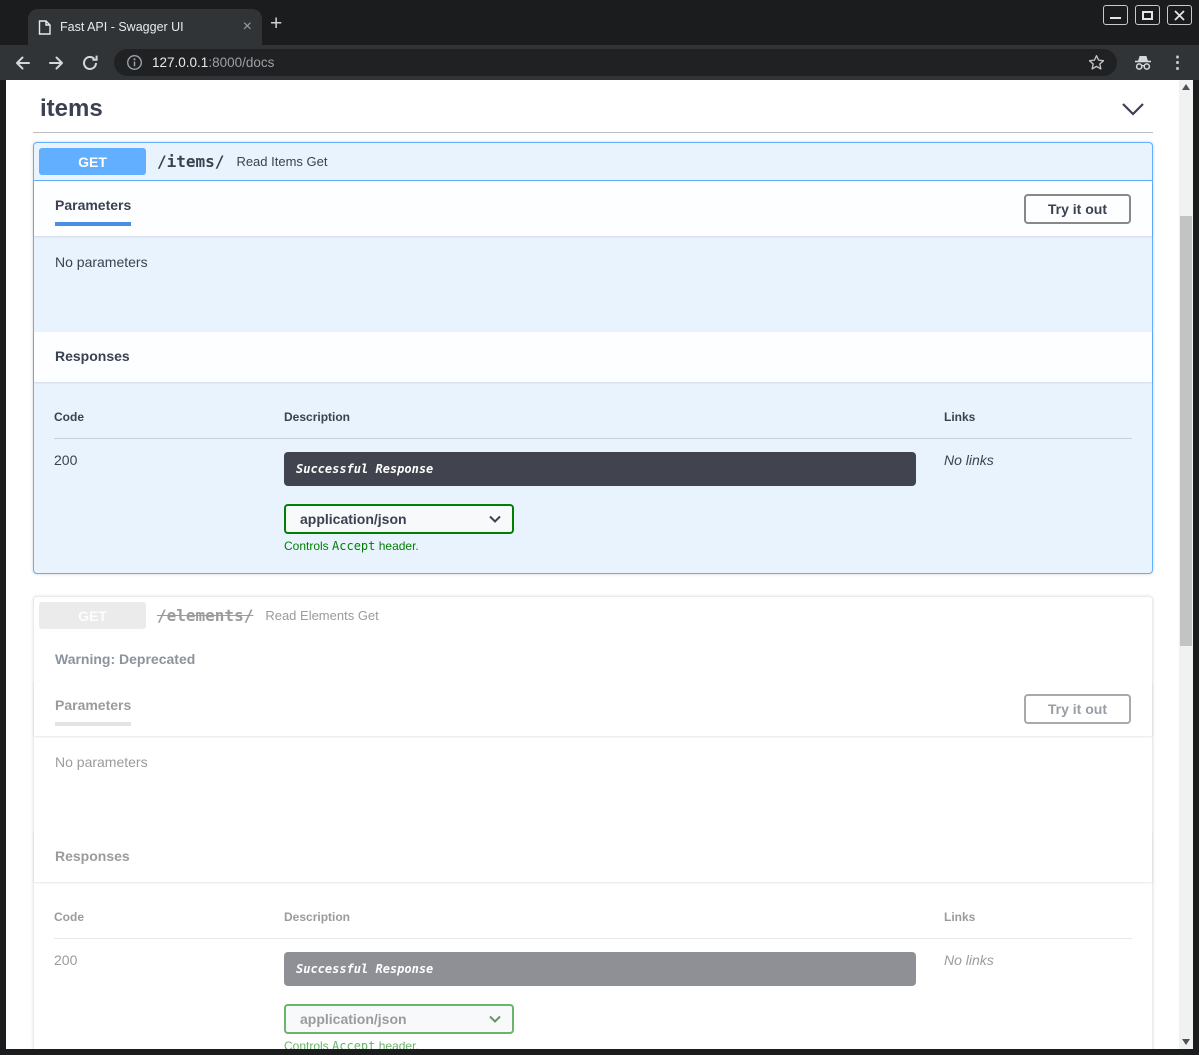 This screenshot has width=1199, height=1055. Describe the element at coordinates (1115, 15) in the screenshot. I see `minimize-button` at that location.